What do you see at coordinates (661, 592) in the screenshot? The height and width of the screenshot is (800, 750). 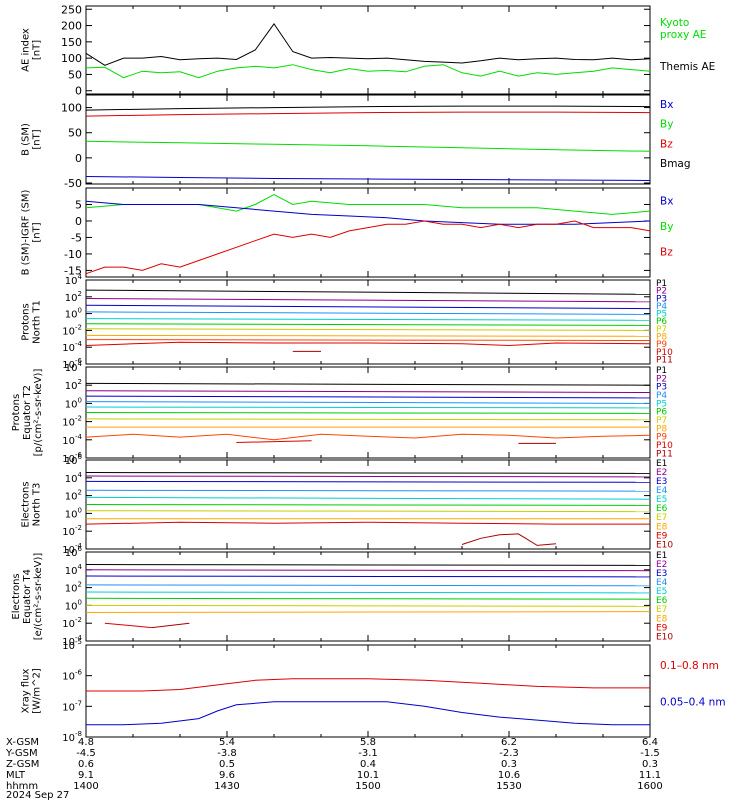 I see `legend-label: E5` at bounding box center [661, 592].